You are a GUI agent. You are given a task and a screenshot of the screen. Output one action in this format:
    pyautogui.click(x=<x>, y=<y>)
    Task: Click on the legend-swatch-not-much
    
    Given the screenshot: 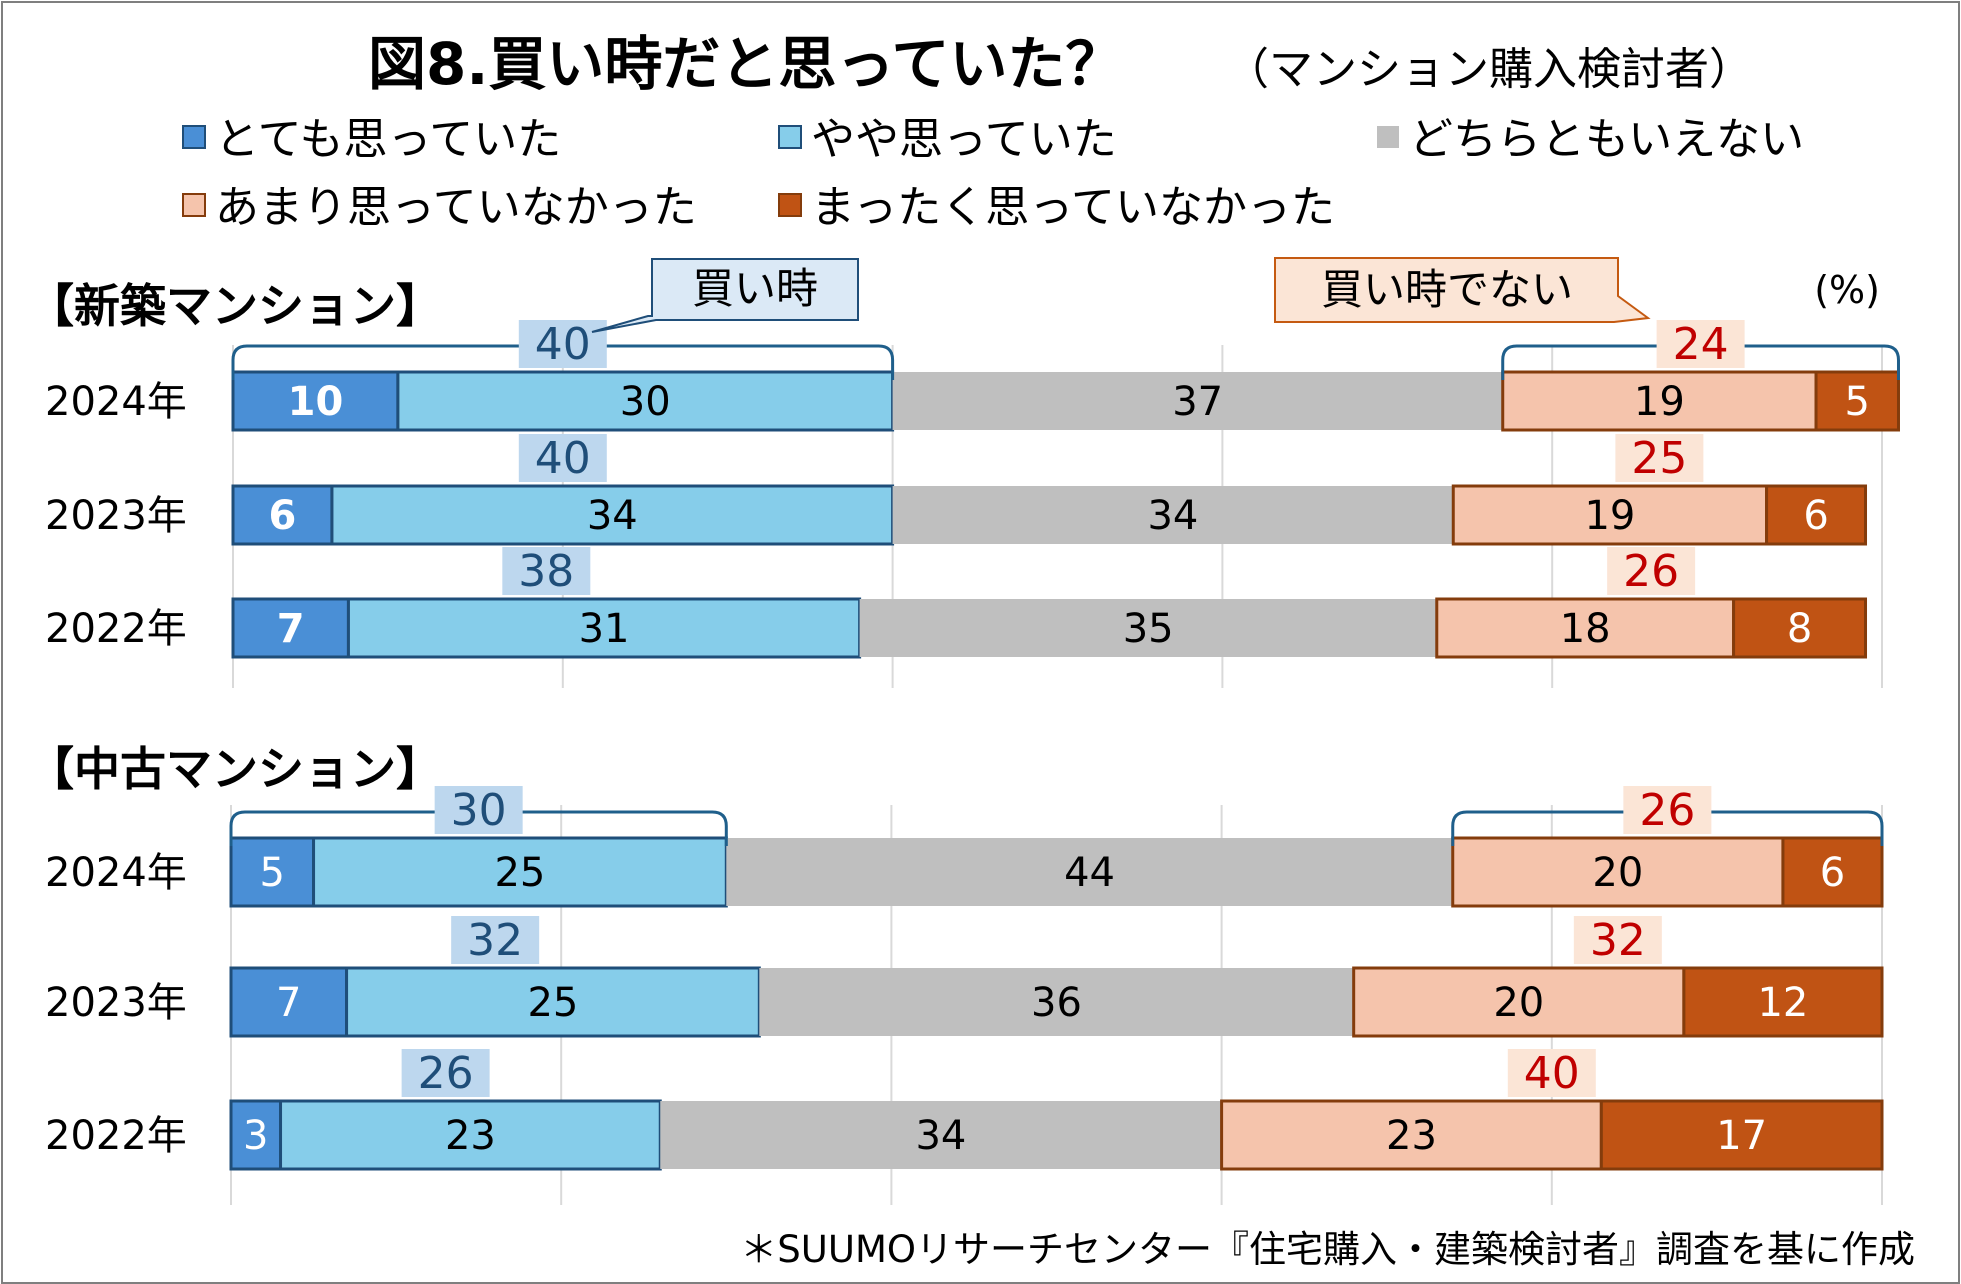 What is the action you would take?
    pyautogui.click(x=194, y=205)
    